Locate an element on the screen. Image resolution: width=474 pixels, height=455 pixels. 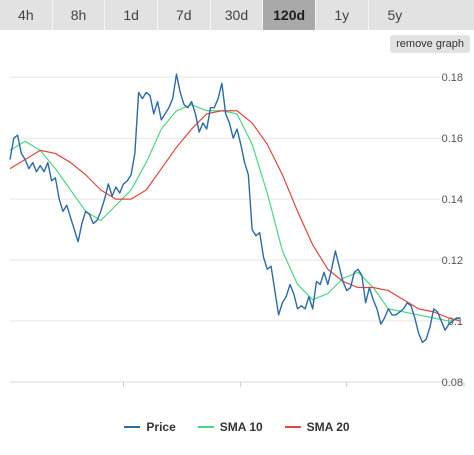
legend-item-sma-10: SMA 10 is located at coordinates (230, 427).